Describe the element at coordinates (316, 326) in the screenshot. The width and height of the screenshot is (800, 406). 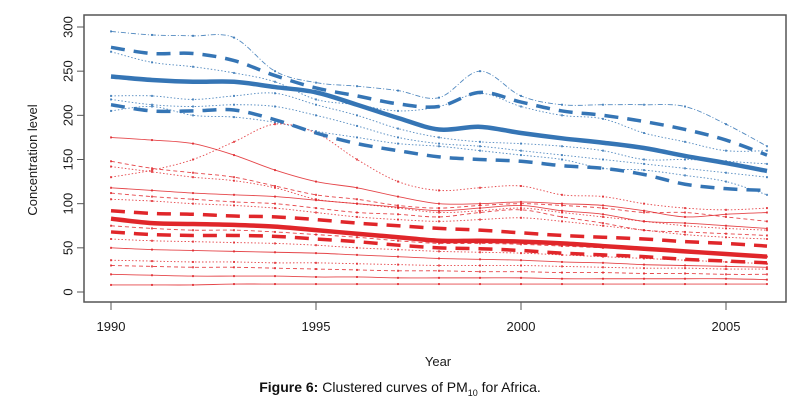
I see `x-tick-label: 1995` at that location.